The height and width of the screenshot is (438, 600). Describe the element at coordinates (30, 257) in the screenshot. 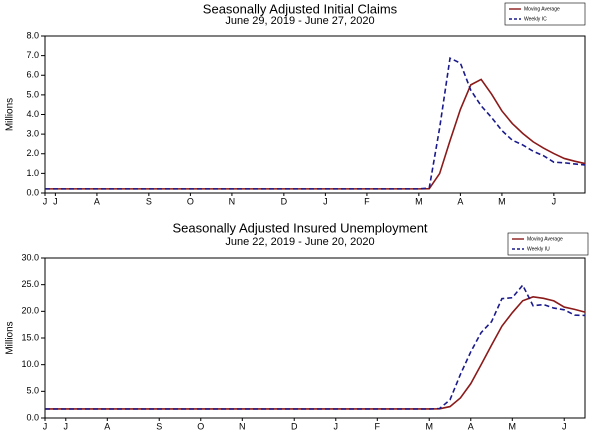

I see `y-tick-label: 30.0` at that location.